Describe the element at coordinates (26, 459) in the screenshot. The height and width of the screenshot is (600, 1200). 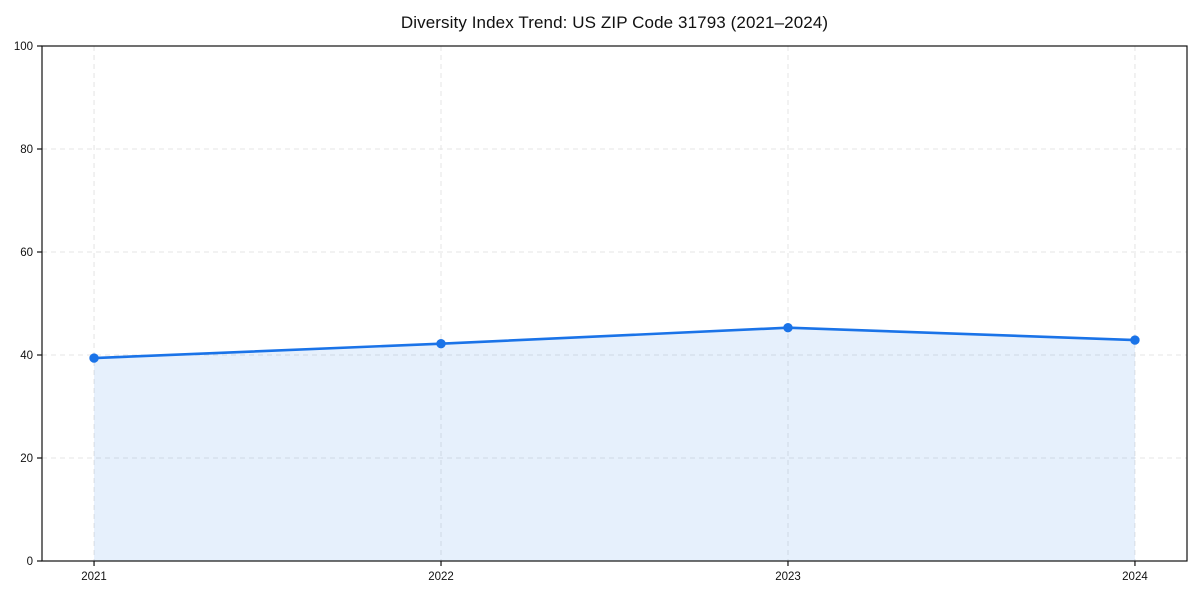
I see `y-tick-label: 20` at that location.